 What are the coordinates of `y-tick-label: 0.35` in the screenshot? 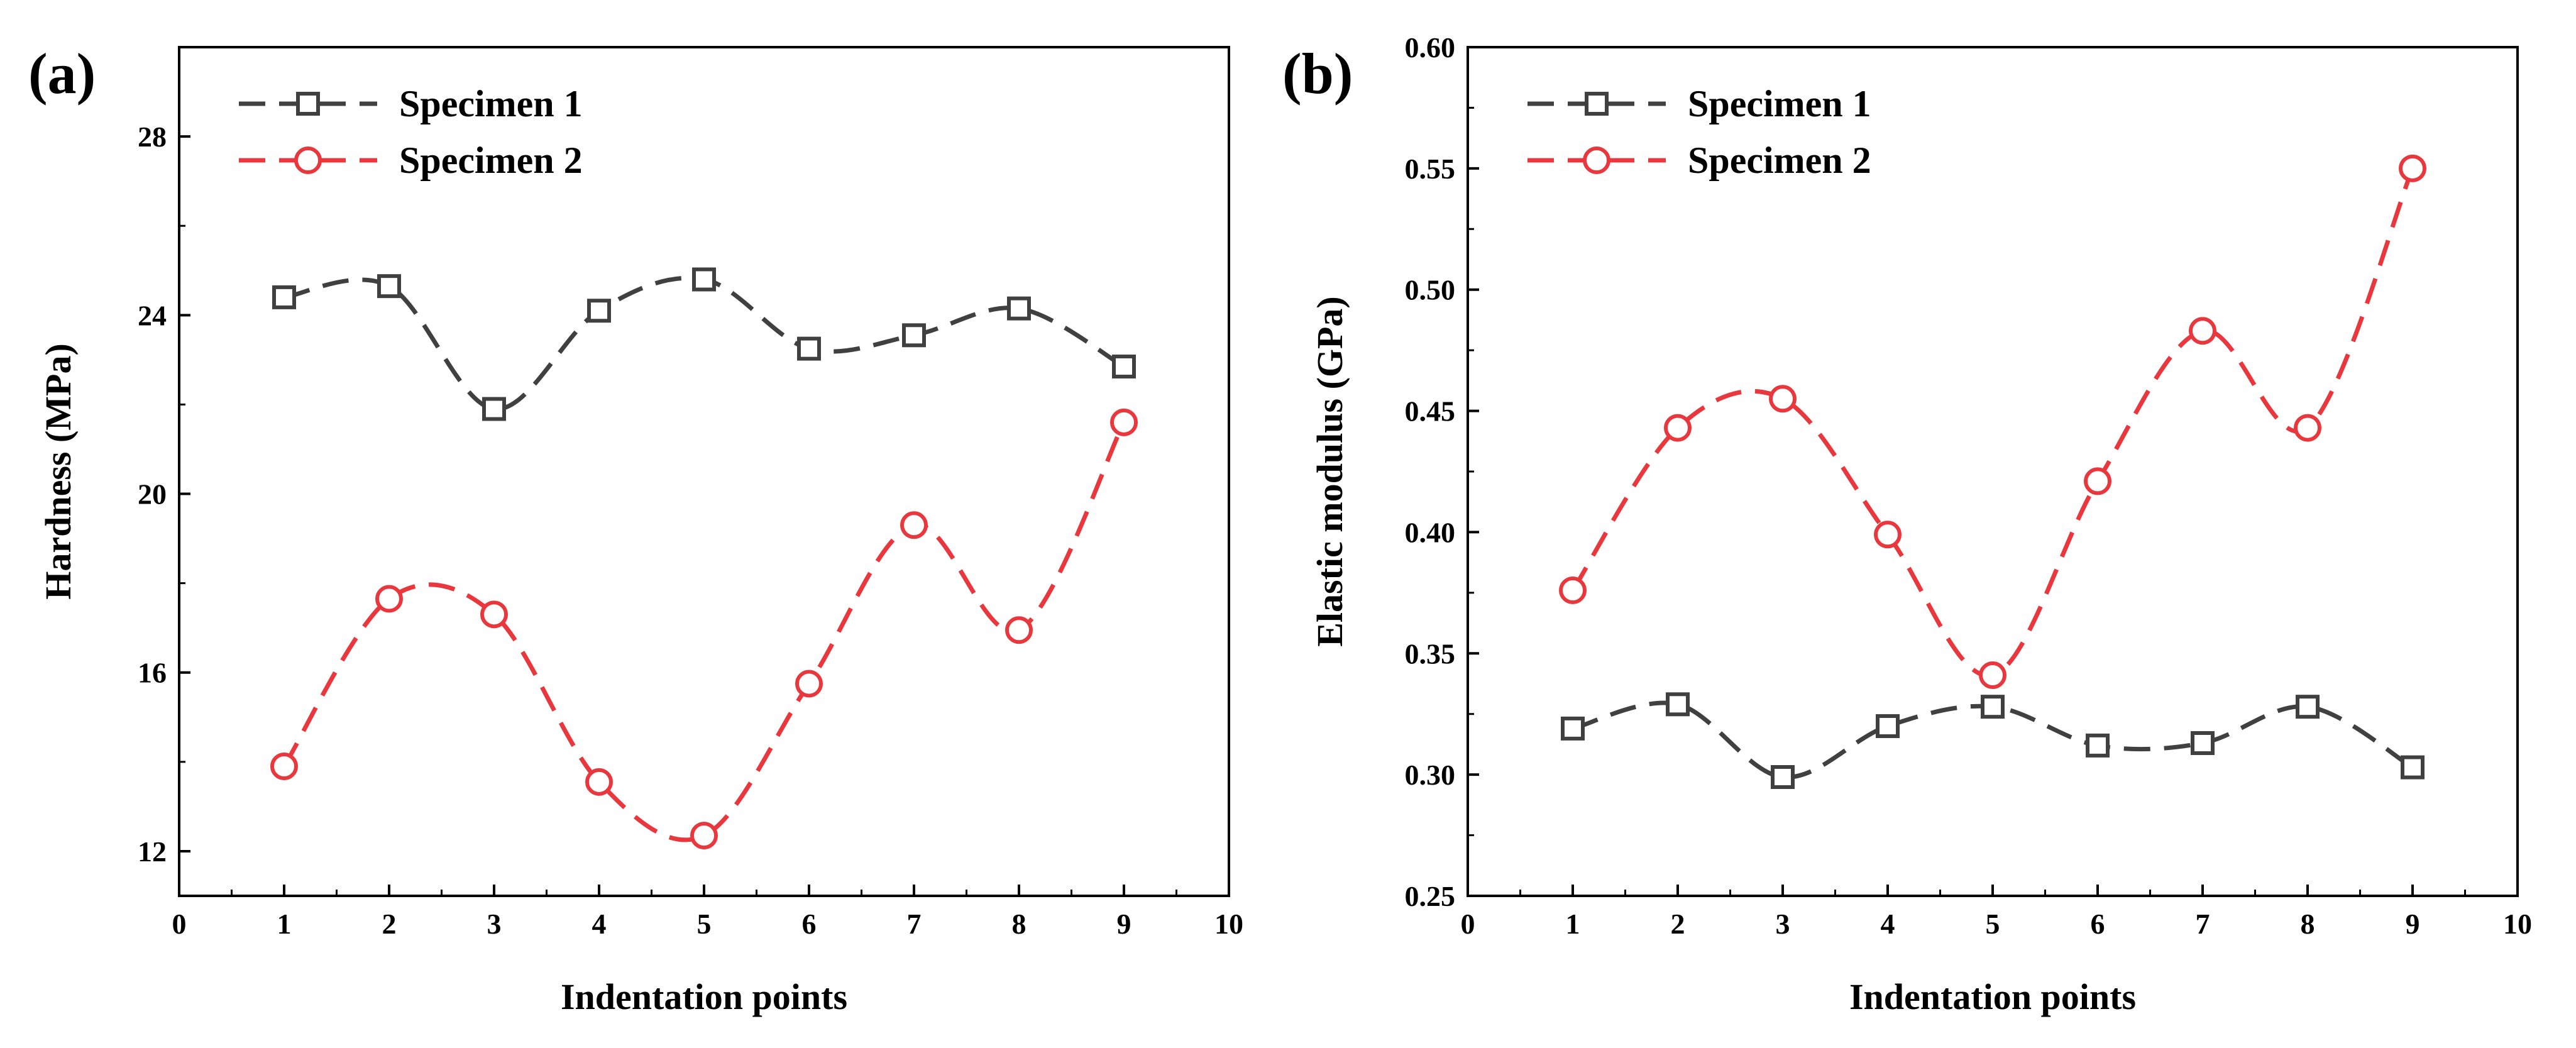 It's located at (1430, 653).